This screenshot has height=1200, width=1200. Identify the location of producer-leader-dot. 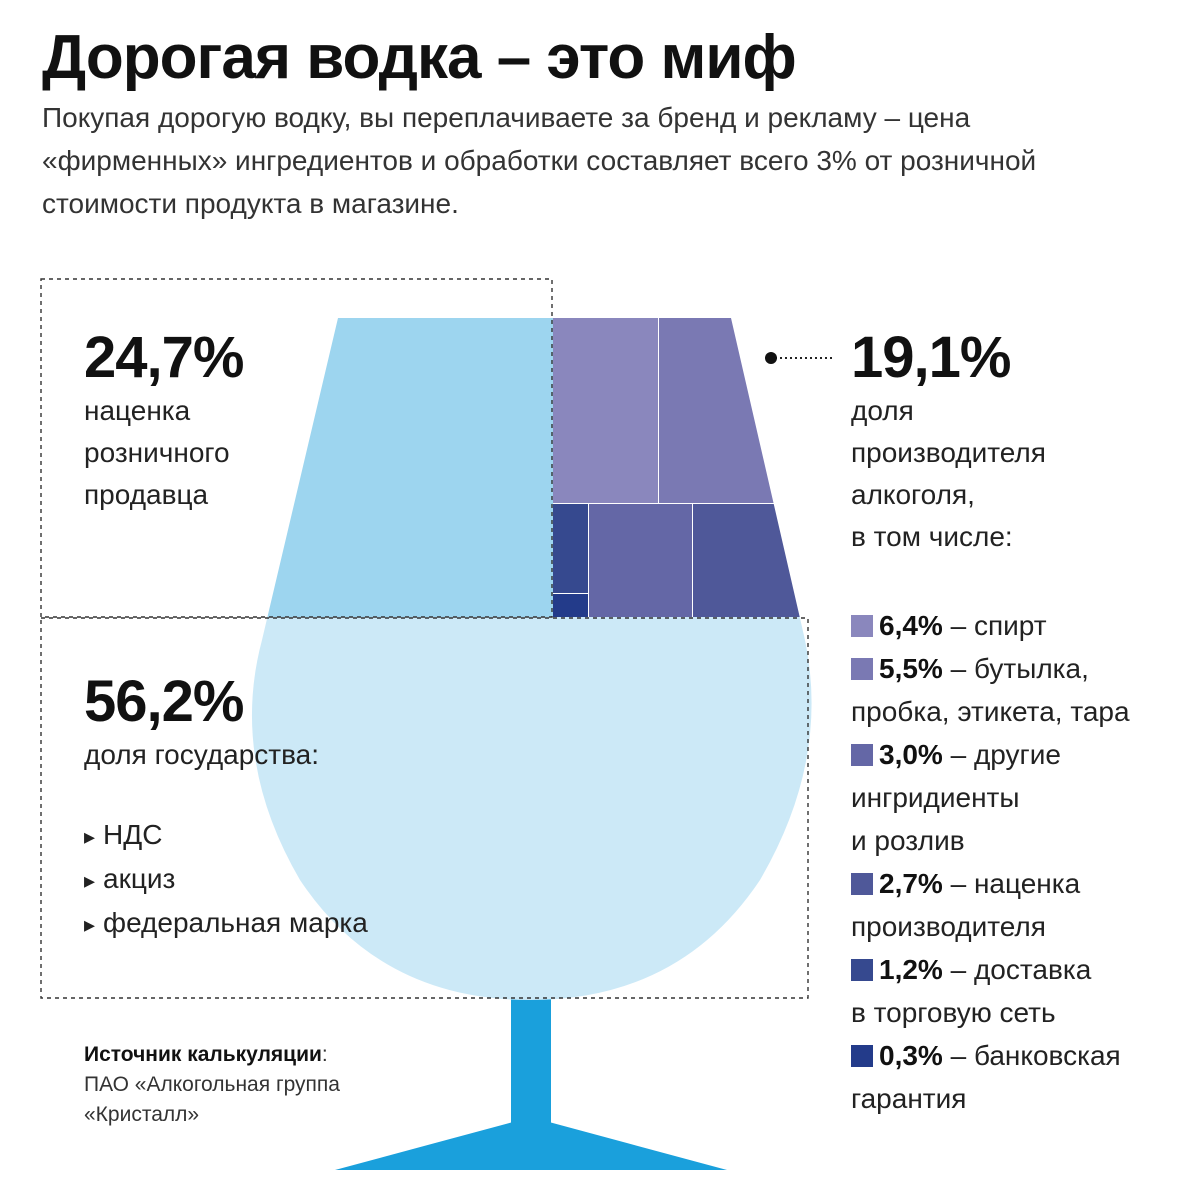
(771, 358).